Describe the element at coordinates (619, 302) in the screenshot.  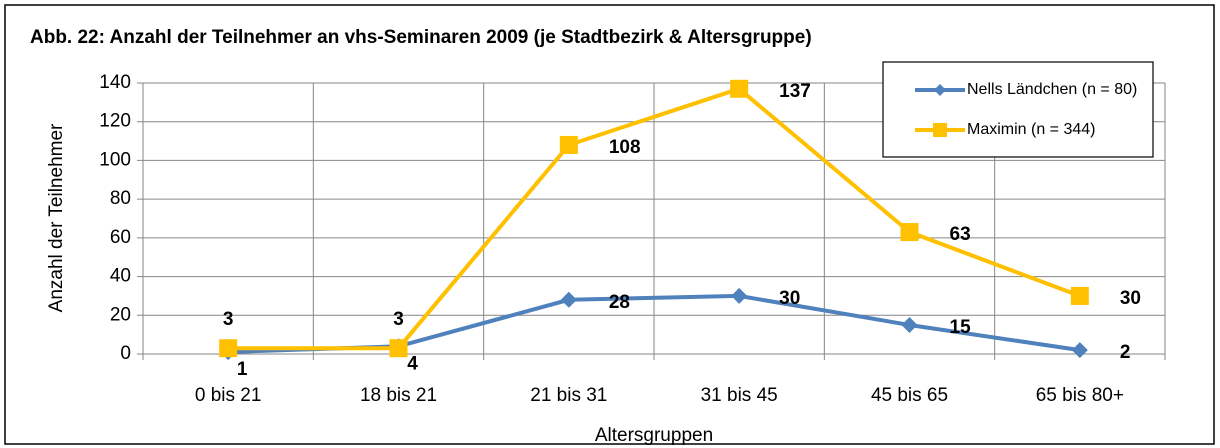
I see `data-label: 28` at that location.